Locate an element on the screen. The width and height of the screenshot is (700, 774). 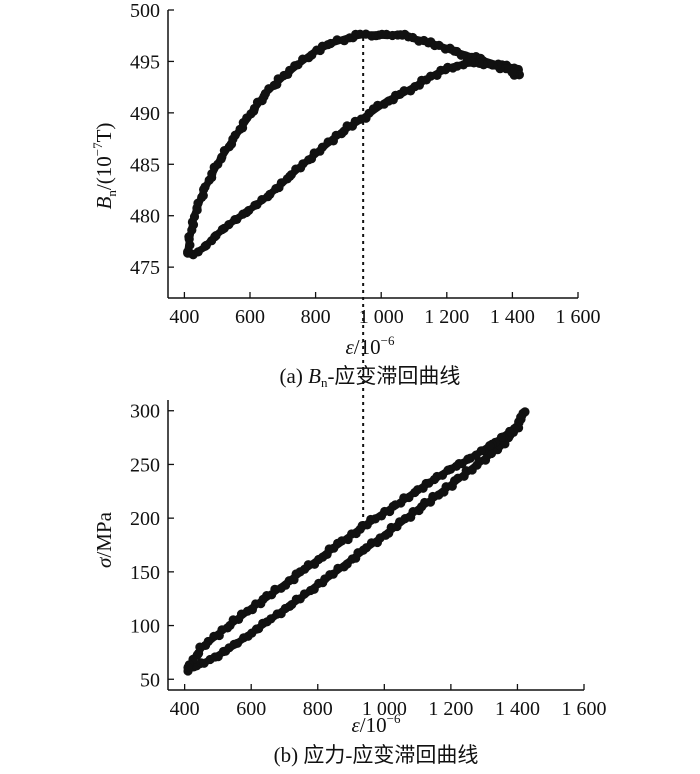
panel-b-x-tick-label: 1 000 is located at coordinates (384, 709).